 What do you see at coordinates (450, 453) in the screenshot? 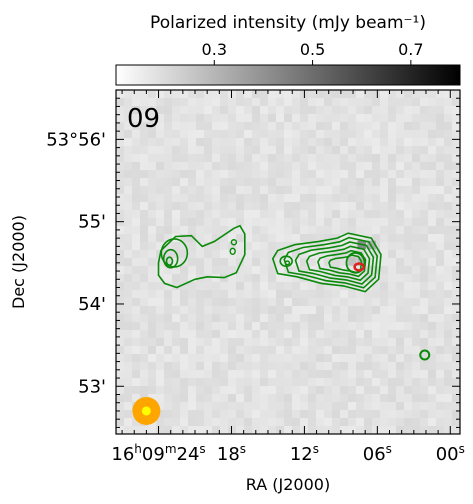
I see `x-tick-label: 00s` at bounding box center [450, 453].